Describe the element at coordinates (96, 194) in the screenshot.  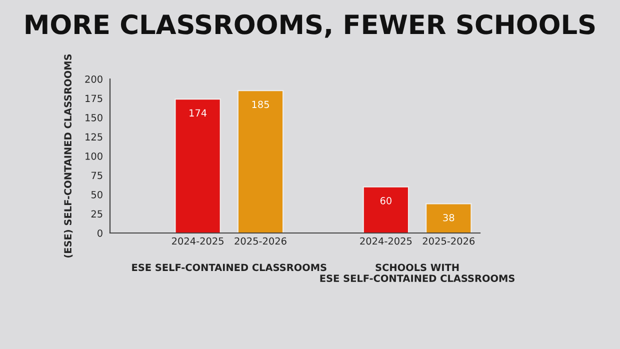
I see `y-tick-label: 50` at that location.